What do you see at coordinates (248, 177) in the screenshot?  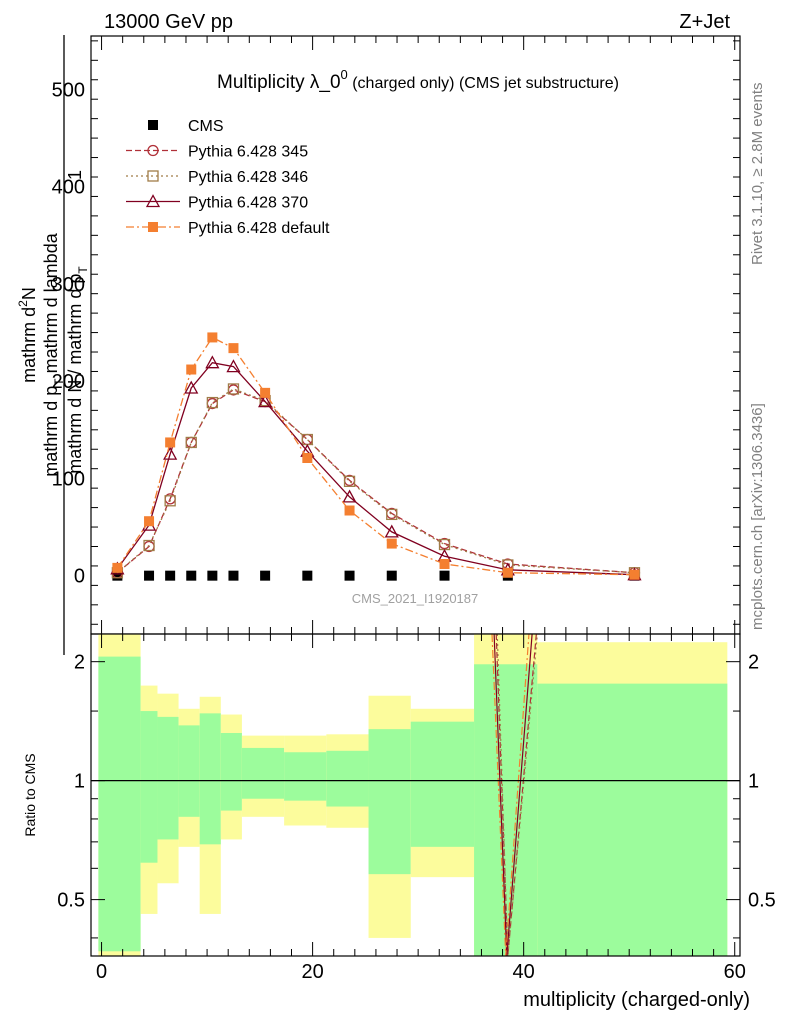 I see `legend-label: Pythia 6.428 346` at bounding box center [248, 177].